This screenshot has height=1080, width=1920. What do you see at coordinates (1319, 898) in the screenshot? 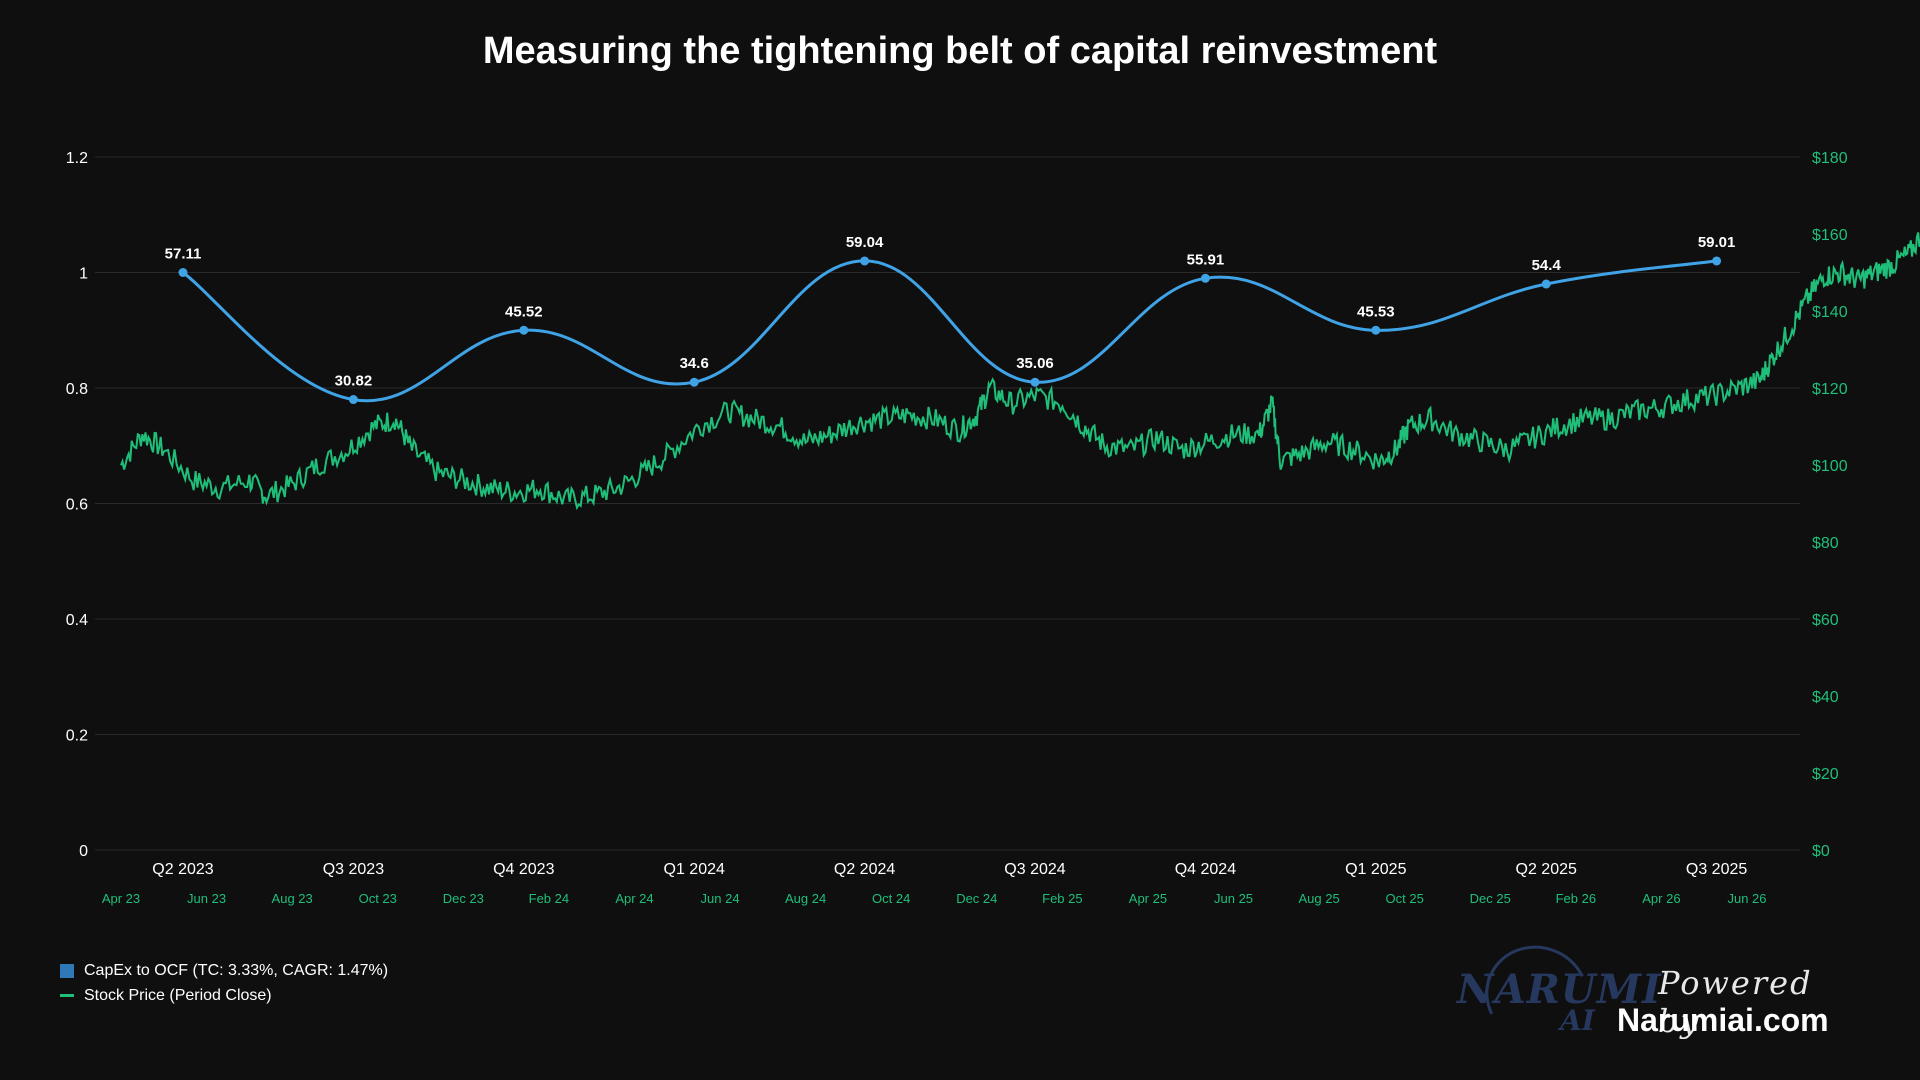
I see `month-tick-label: Aug 25` at bounding box center [1319, 898].